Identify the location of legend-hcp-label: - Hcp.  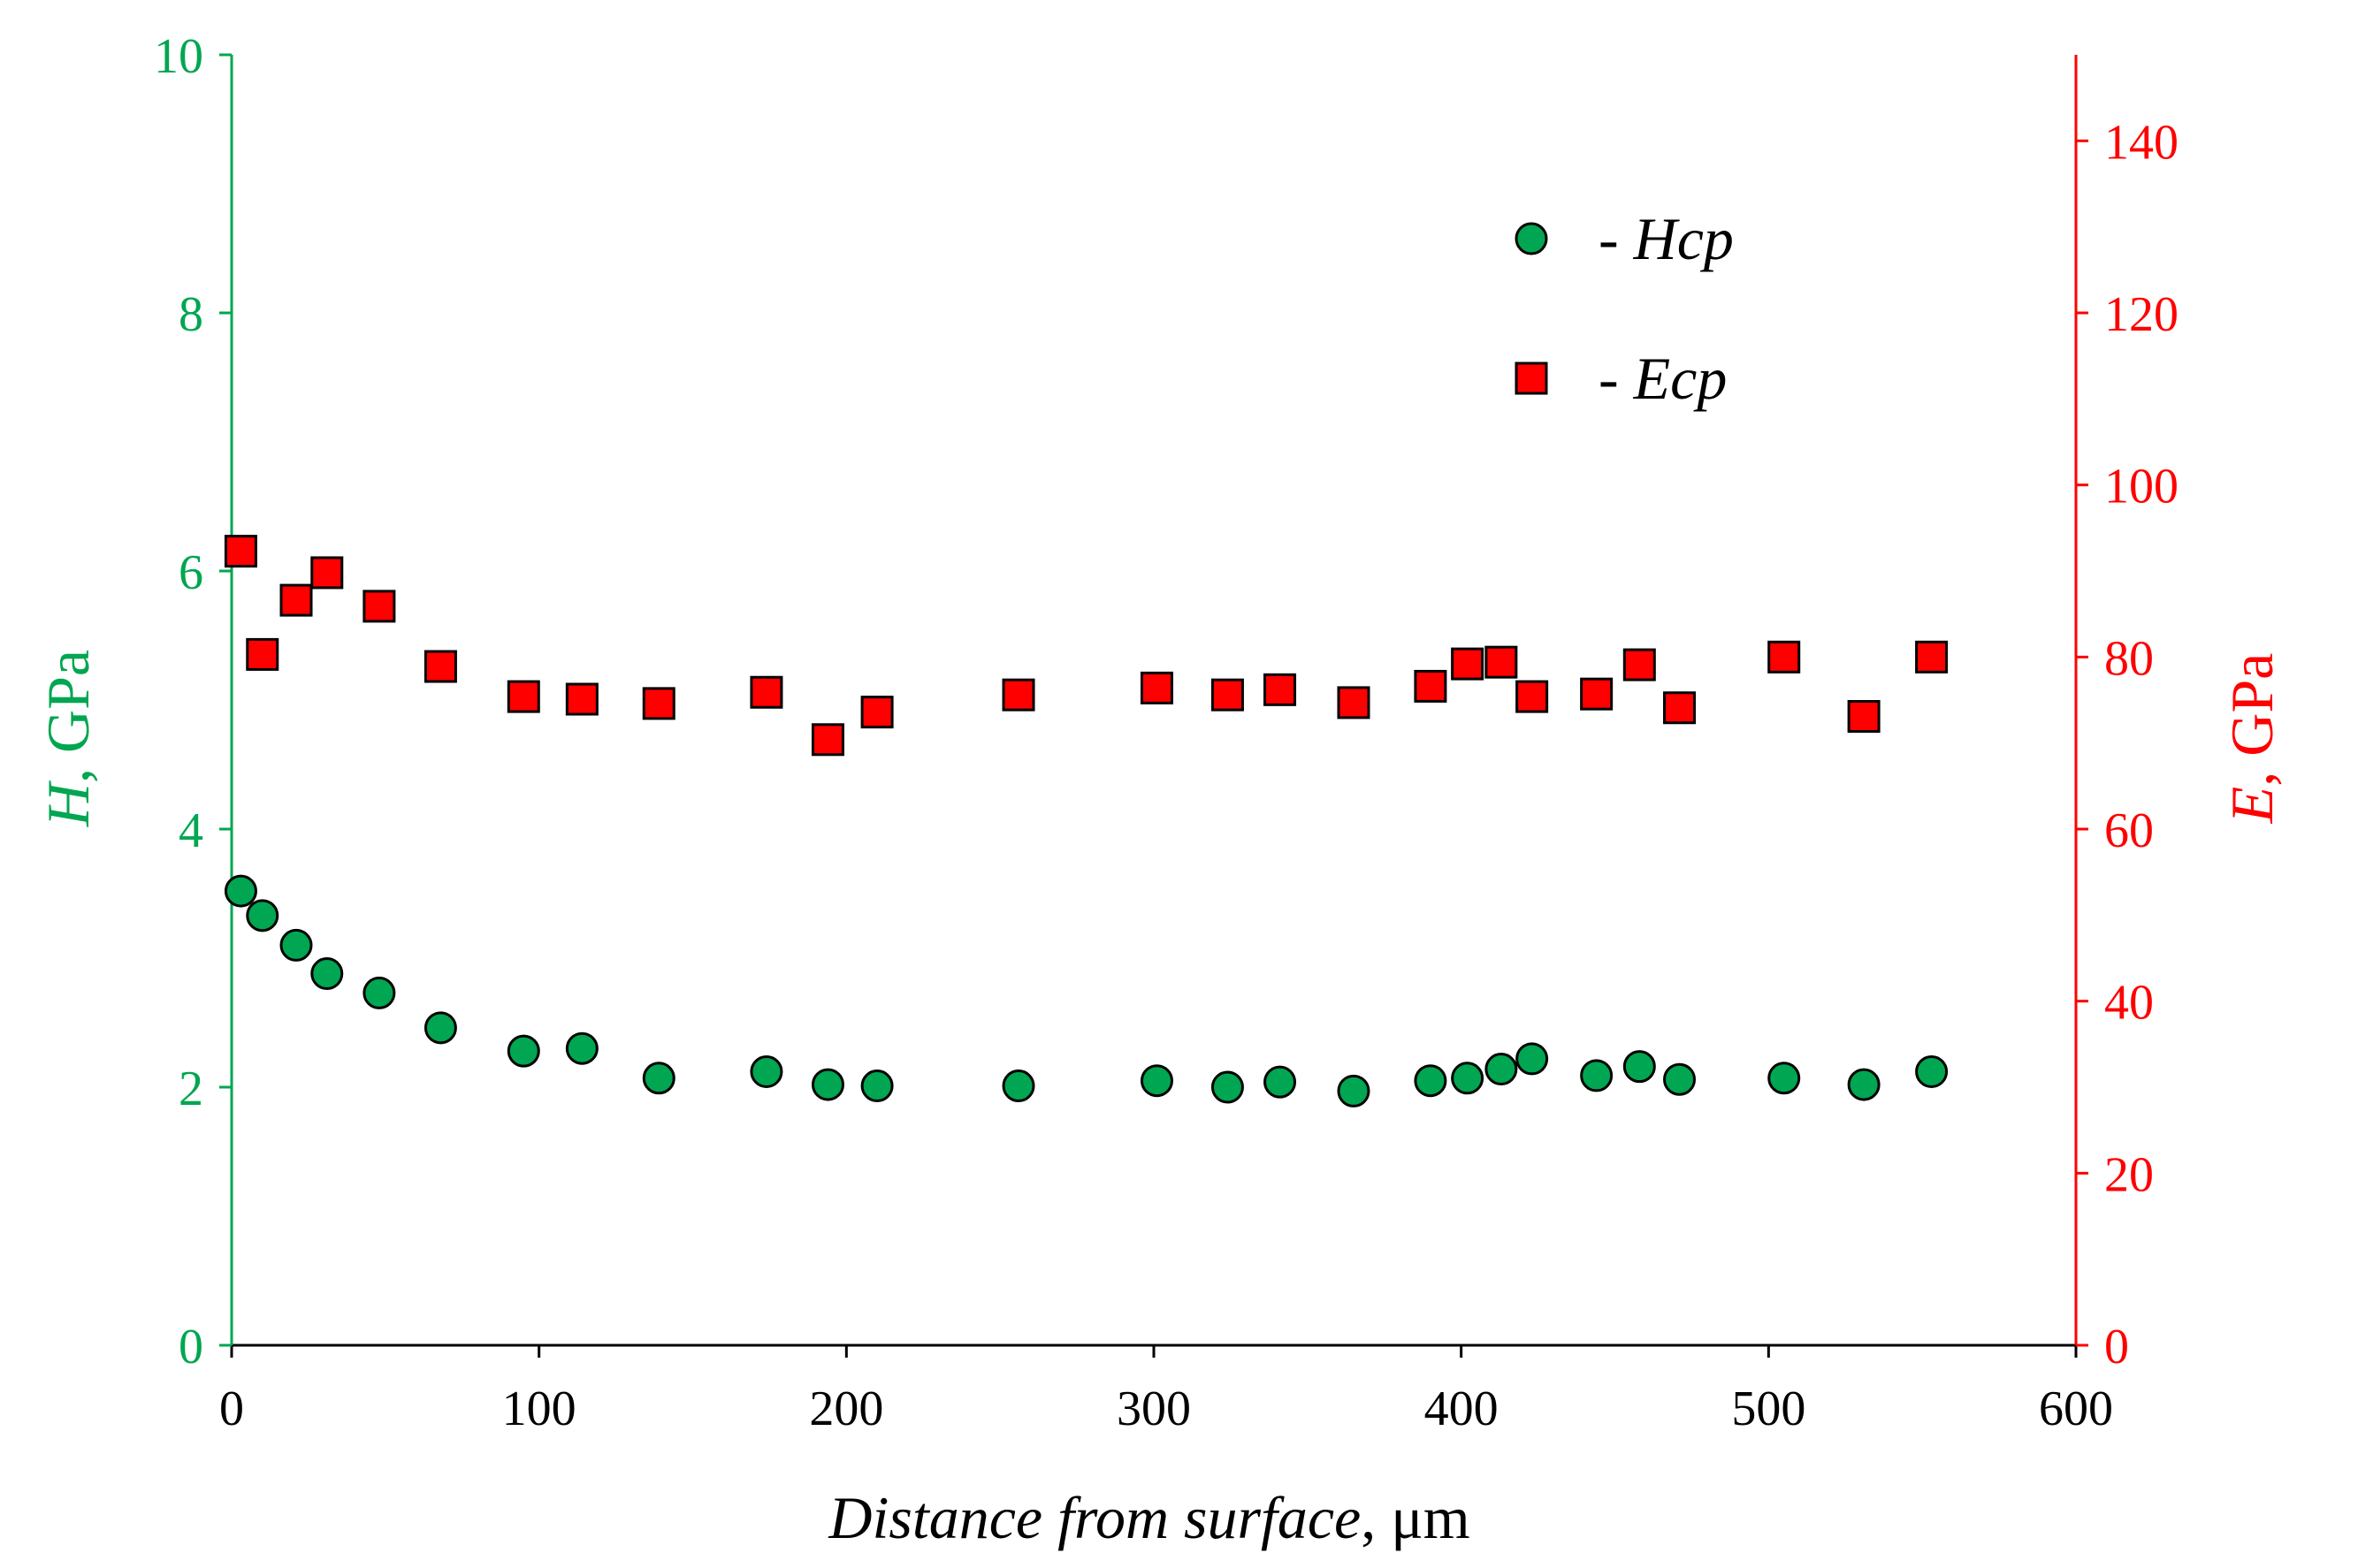
(1667, 238).